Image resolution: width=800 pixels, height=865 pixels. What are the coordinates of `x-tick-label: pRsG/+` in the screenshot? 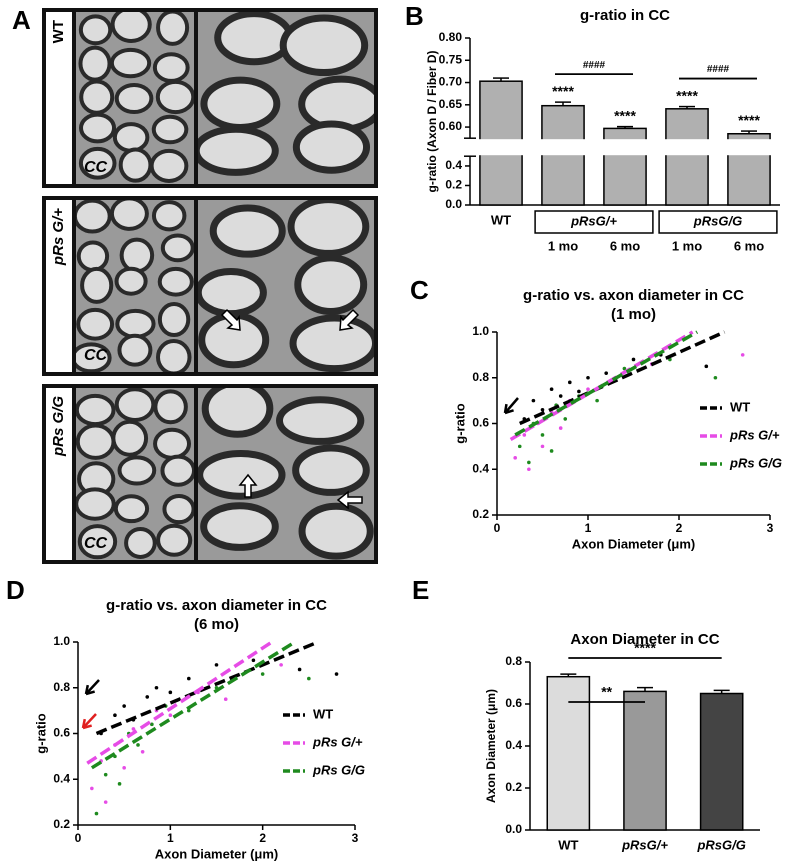 It's located at (644, 844).